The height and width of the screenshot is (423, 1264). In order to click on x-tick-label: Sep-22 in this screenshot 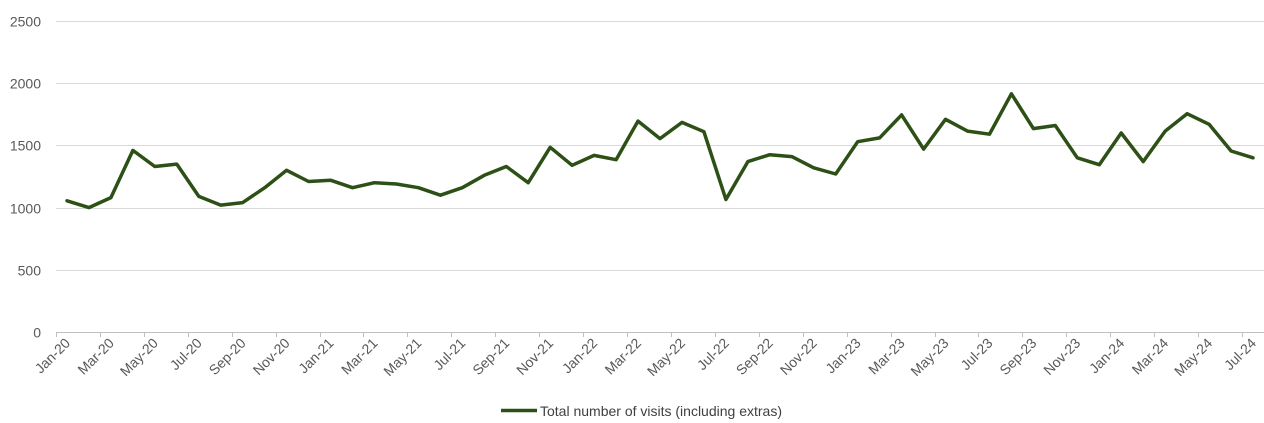, I will do `click(754, 356)`.